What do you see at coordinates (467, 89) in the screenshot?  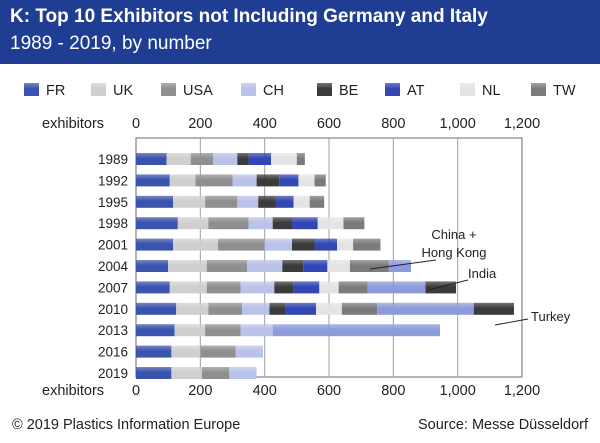 I see `legend-swatch-nl` at bounding box center [467, 89].